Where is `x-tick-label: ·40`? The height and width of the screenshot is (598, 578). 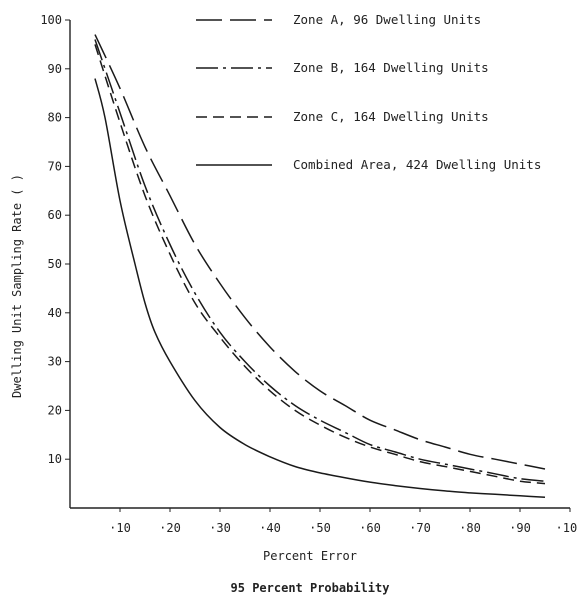 x-tick-label: ·40 is located at coordinates (270, 528).